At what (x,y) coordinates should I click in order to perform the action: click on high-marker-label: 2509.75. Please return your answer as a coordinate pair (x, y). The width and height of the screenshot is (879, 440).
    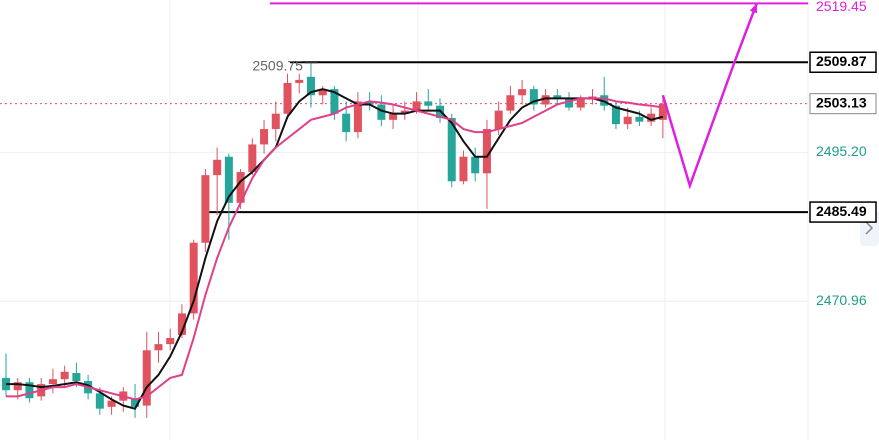
    Looking at the image, I should click on (277, 66).